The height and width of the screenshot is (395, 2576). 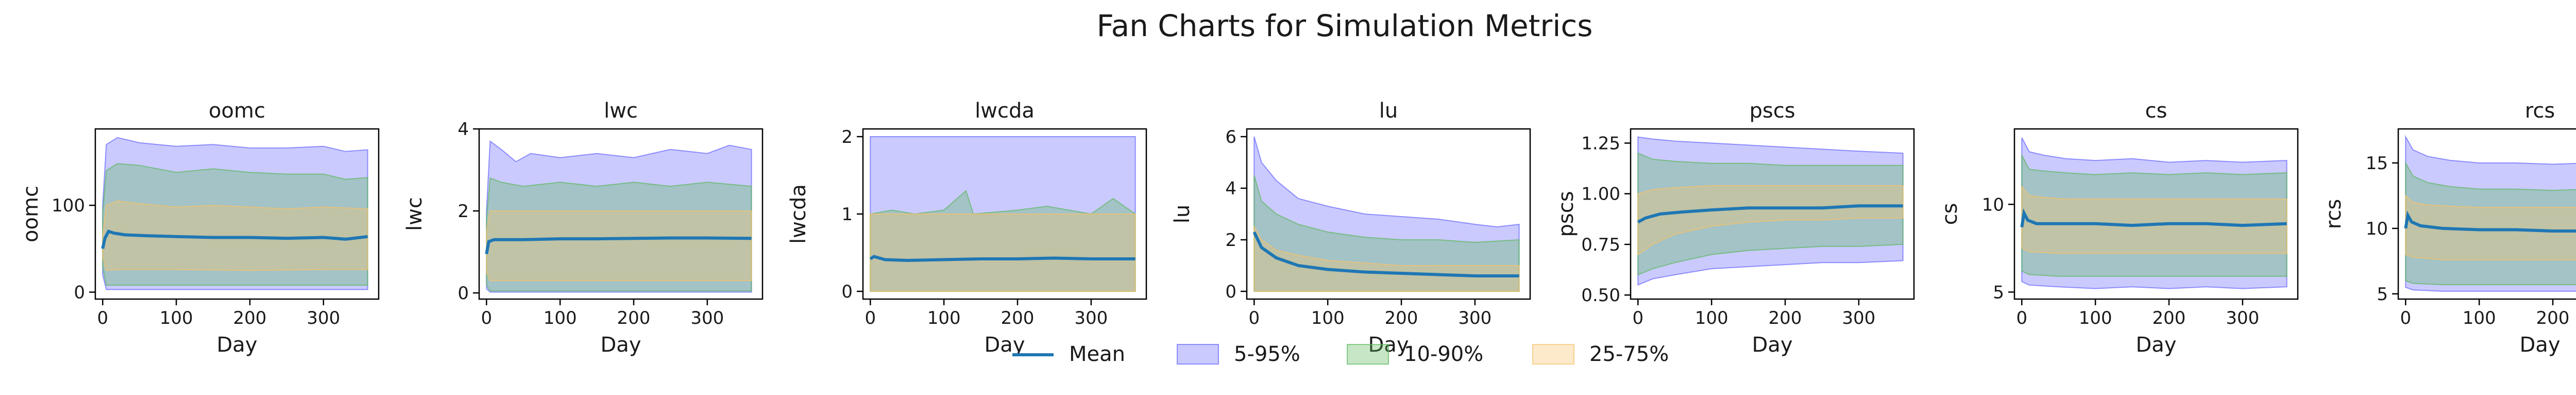 What do you see at coordinates (2156, 111) in the screenshot?
I see `panel-title: cs` at bounding box center [2156, 111].